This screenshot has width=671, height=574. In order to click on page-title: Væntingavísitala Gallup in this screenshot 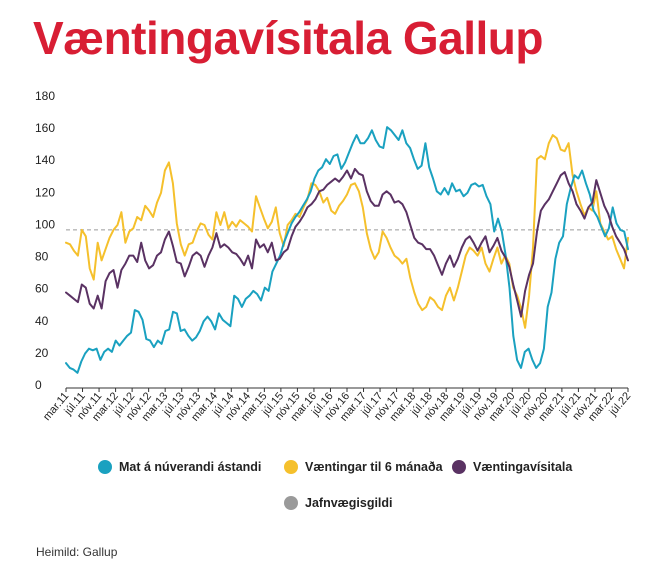, I will do `click(288, 38)`.